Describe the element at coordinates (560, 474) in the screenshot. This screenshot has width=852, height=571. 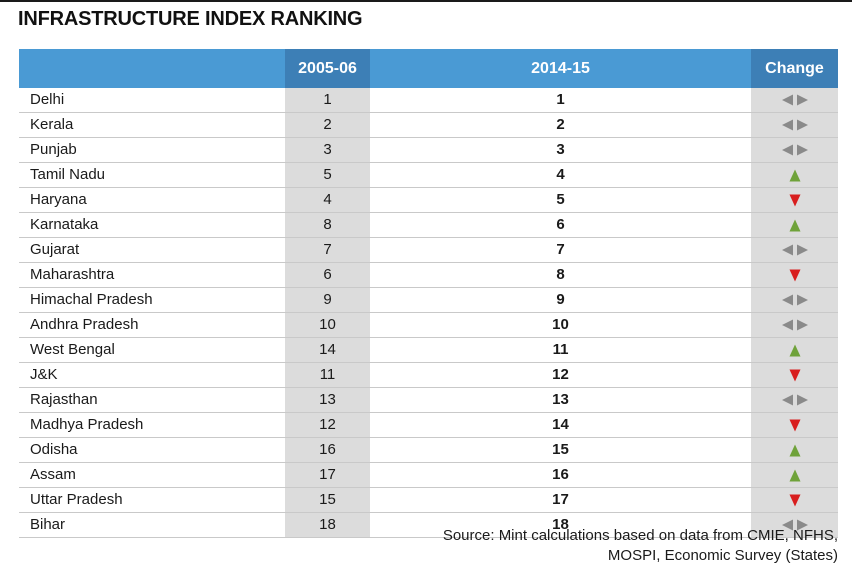
I see `rank-2014-15: 16` at that location.